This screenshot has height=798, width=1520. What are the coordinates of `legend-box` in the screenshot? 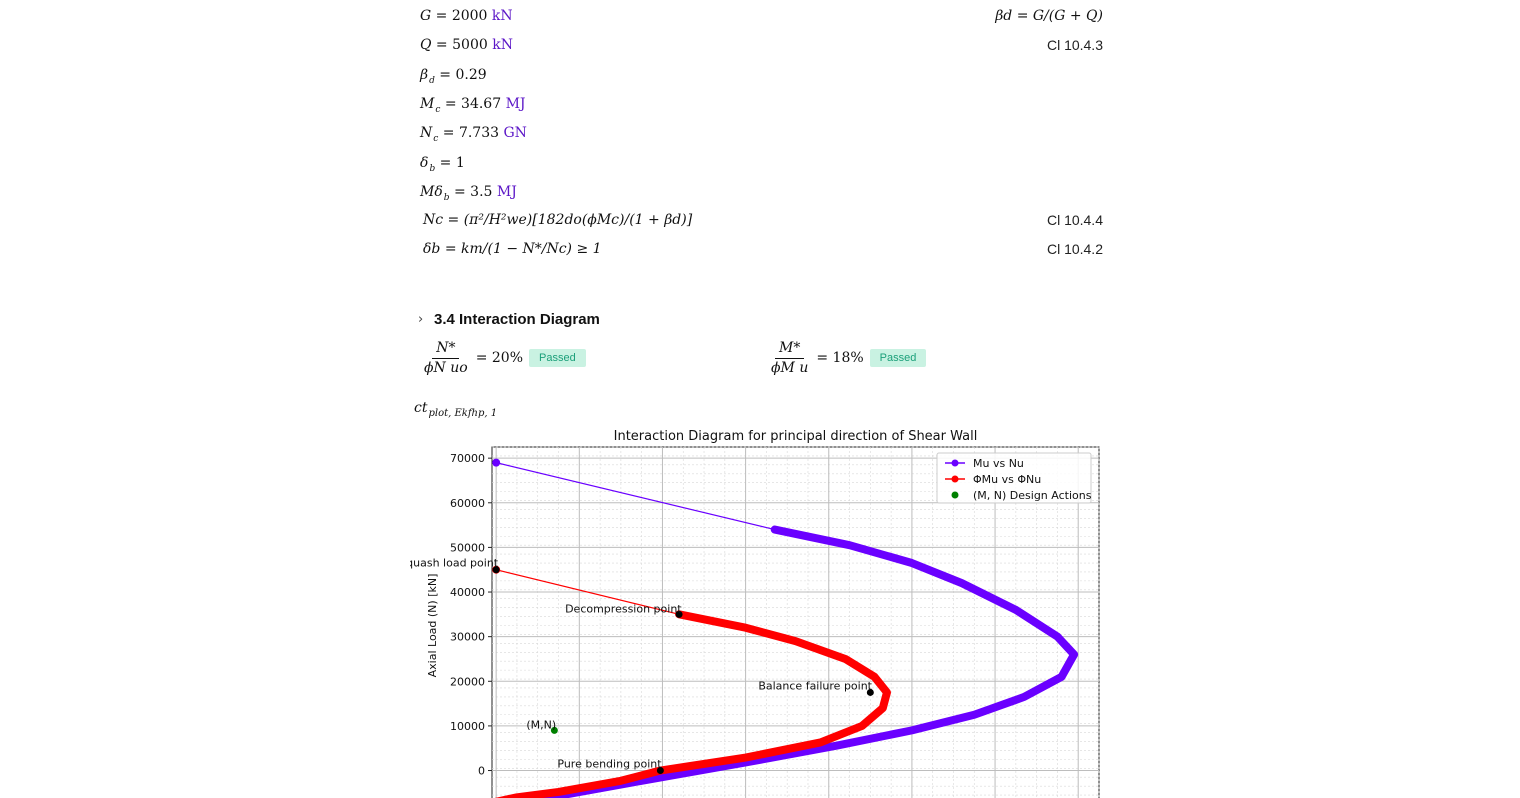 It's located at (1014, 478).